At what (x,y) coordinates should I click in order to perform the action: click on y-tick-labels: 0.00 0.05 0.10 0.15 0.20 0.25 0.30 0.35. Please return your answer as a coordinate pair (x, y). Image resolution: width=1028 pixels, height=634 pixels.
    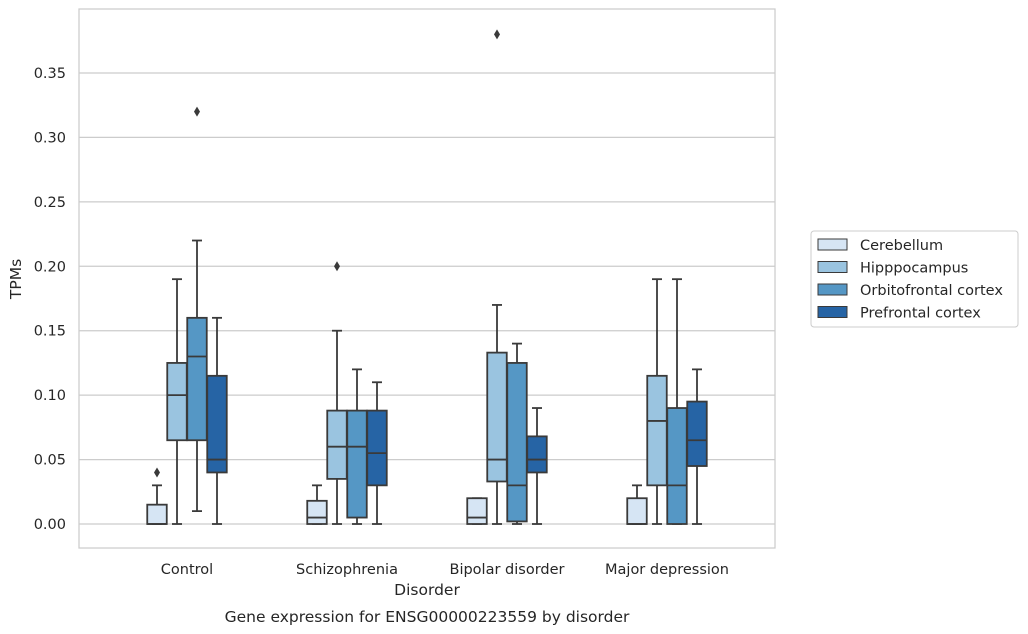
    Looking at the image, I should click on (50, 299).